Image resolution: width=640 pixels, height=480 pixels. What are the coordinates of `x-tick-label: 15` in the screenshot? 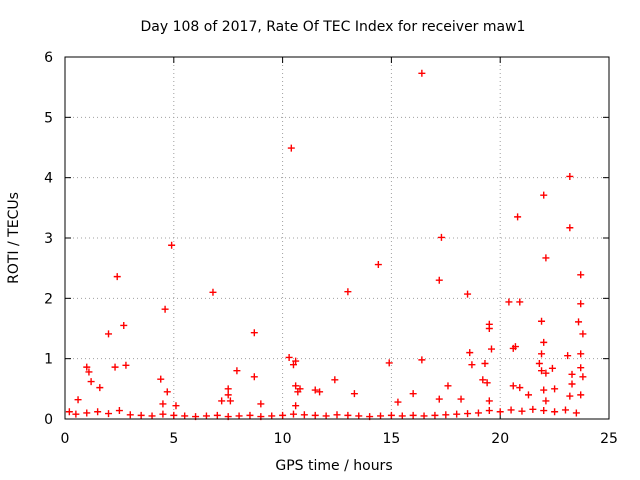 It's located at (391, 439).